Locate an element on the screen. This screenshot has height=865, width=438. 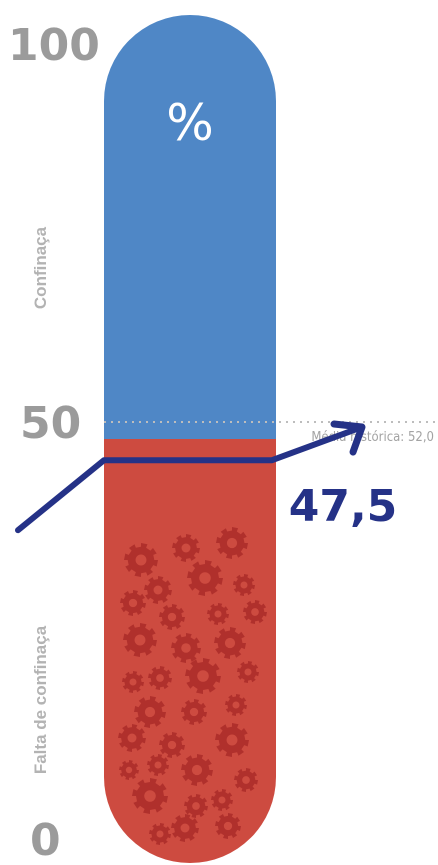
current-value-label: 47,5 is located at coordinates (343, 506).